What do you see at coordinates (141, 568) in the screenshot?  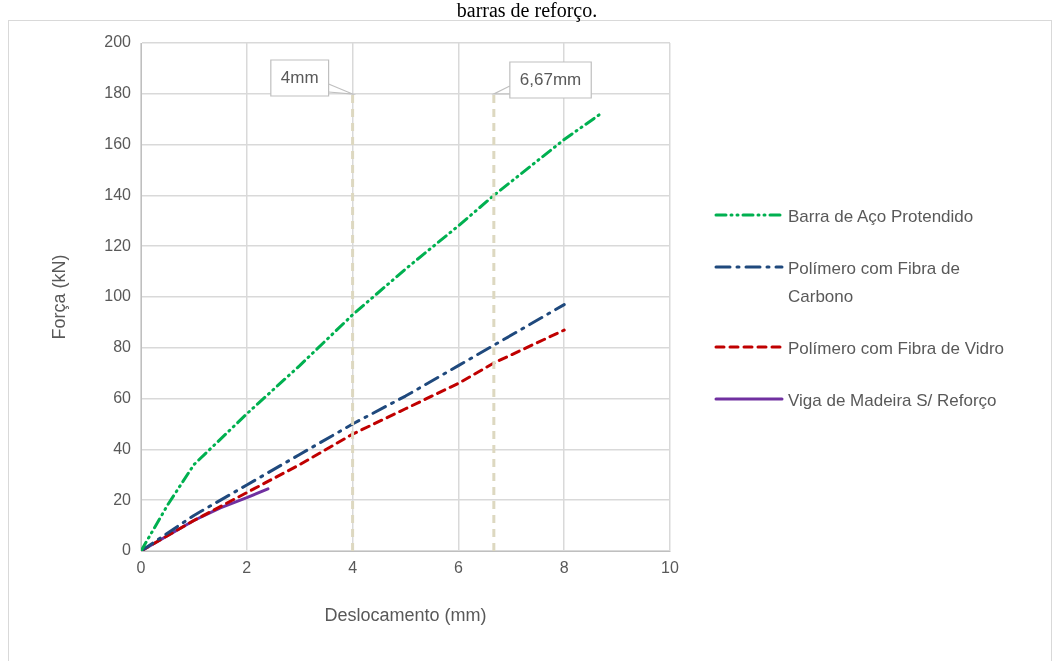 I see `x-tick-label: 0` at bounding box center [141, 568].